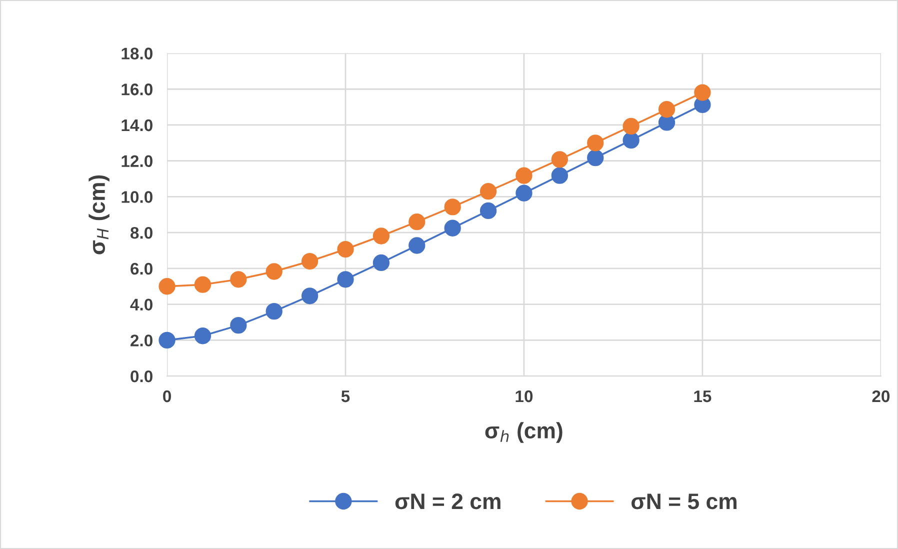  What do you see at coordinates (99, 214) in the screenshot?
I see `y-axis-title: σ$_{H}$ (cm)` at bounding box center [99, 214].